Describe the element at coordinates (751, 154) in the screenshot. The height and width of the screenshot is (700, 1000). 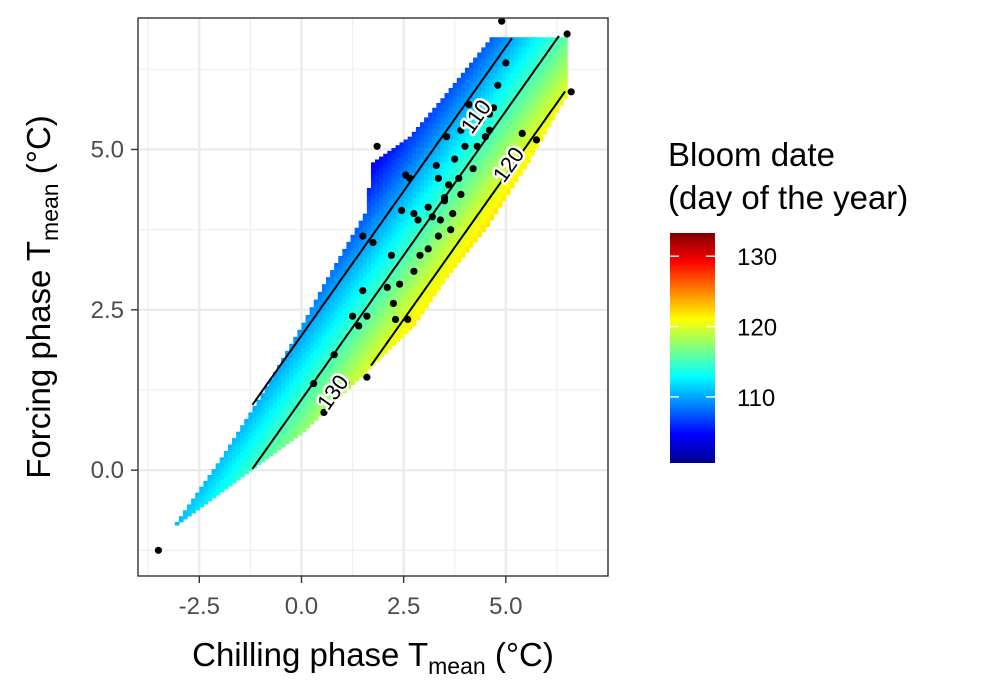
I see `legend-title-line-1: Bloom date` at that location.